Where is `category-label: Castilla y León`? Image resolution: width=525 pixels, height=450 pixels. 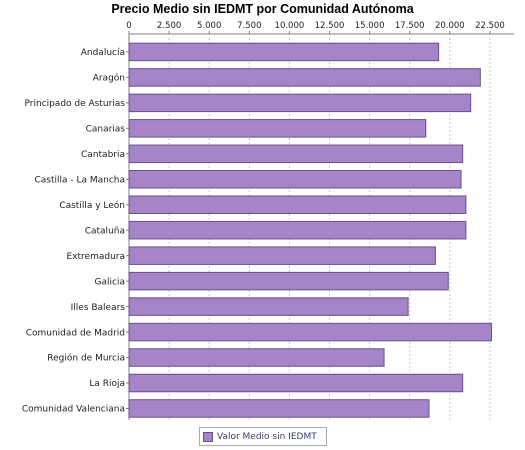
category-label: Castilla y León is located at coordinates (92, 205).